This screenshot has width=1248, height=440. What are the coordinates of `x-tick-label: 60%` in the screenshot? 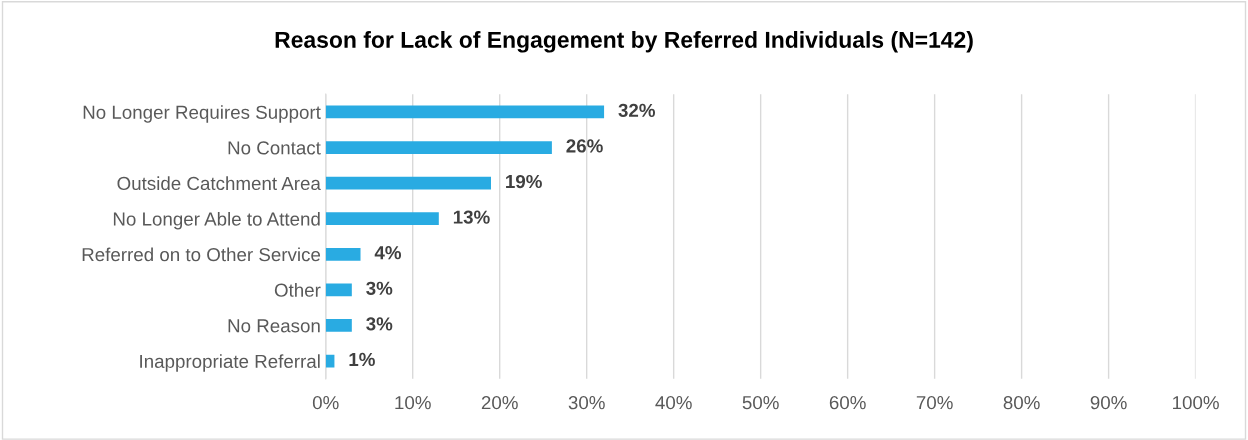 It's located at (847, 403).